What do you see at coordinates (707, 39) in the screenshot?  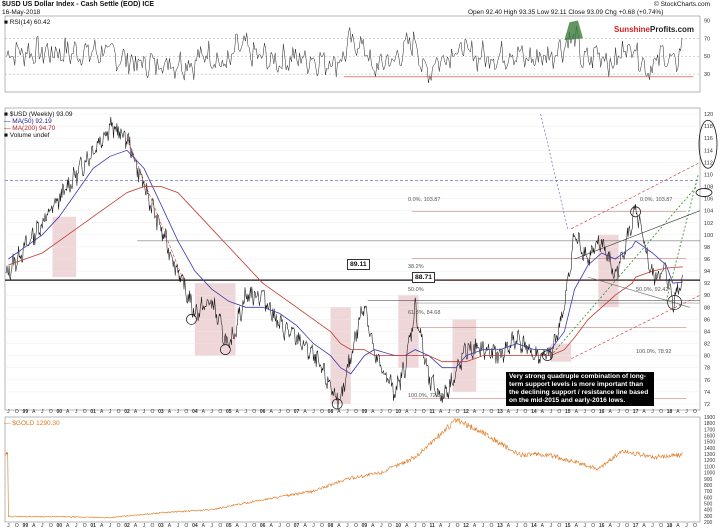 I see `rsi-tick-label: 70` at bounding box center [707, 39].